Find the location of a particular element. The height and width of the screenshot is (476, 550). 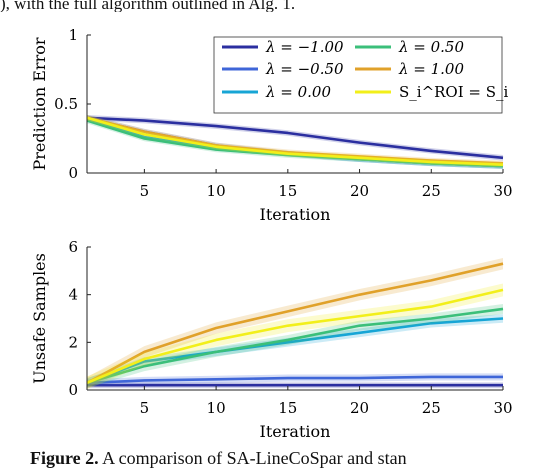

series-4-line is located at coordinates (295, 140).